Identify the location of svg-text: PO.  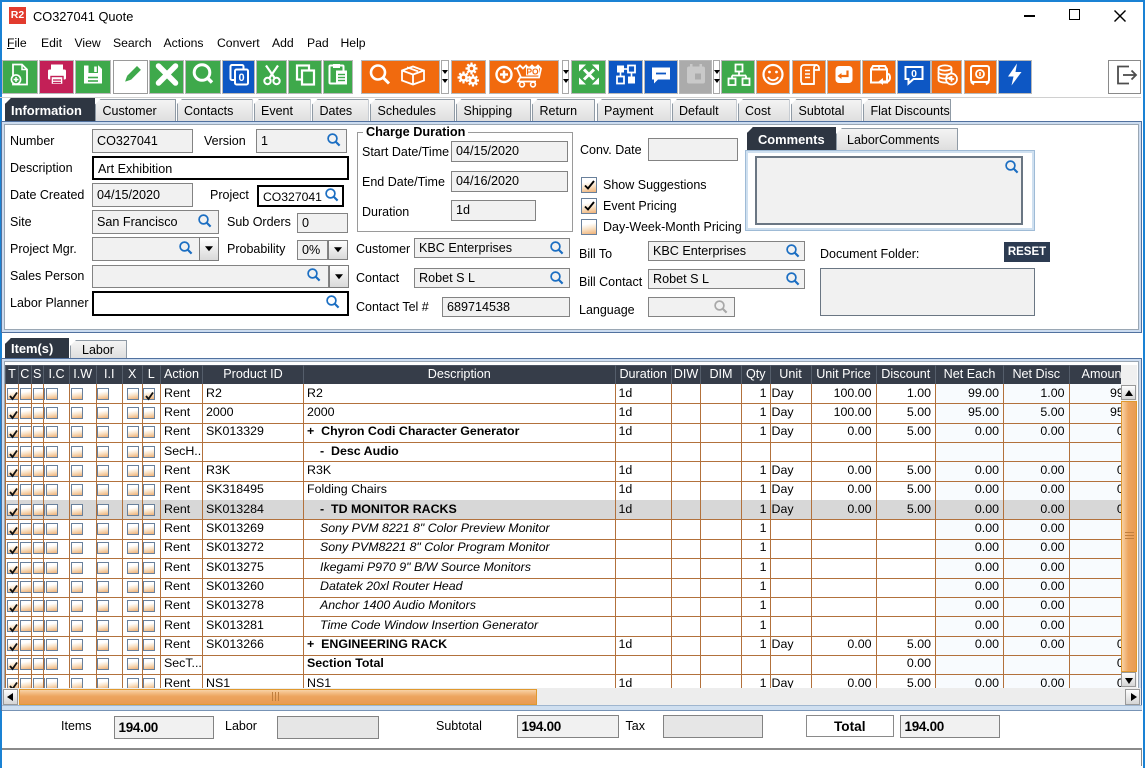
(532, 71).